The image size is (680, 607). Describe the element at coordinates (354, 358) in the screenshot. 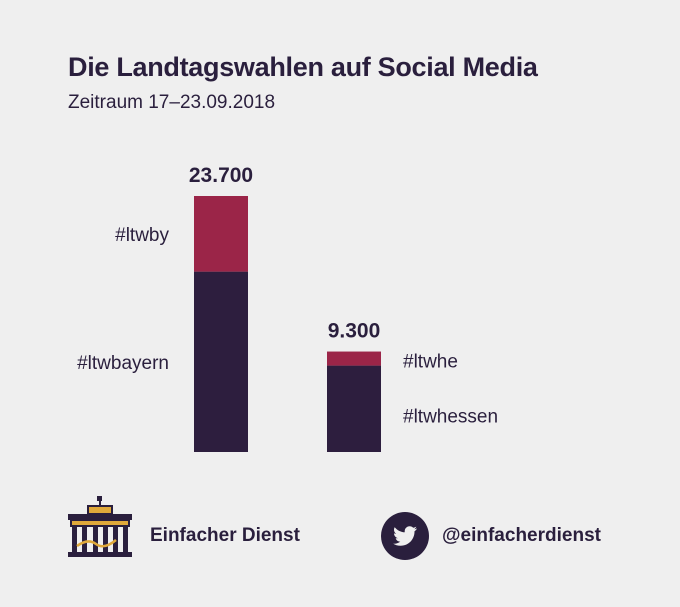

I see `bar-segment-ltwhe` at that location.